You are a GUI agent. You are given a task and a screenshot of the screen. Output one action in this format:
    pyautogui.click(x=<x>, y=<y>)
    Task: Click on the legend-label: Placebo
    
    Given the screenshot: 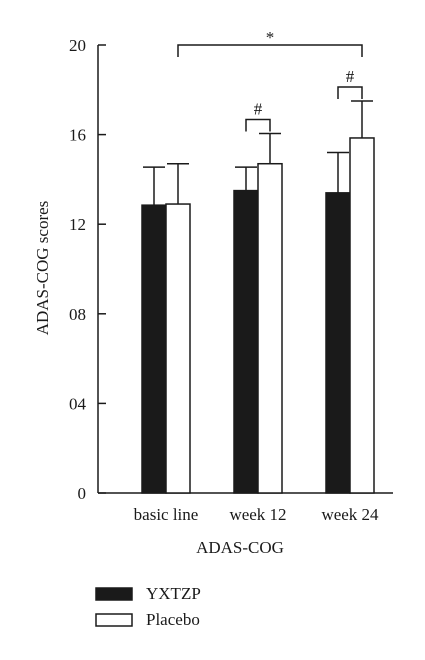 What is the action you would take?
    pyautogui.click(x=173, y=619)
    